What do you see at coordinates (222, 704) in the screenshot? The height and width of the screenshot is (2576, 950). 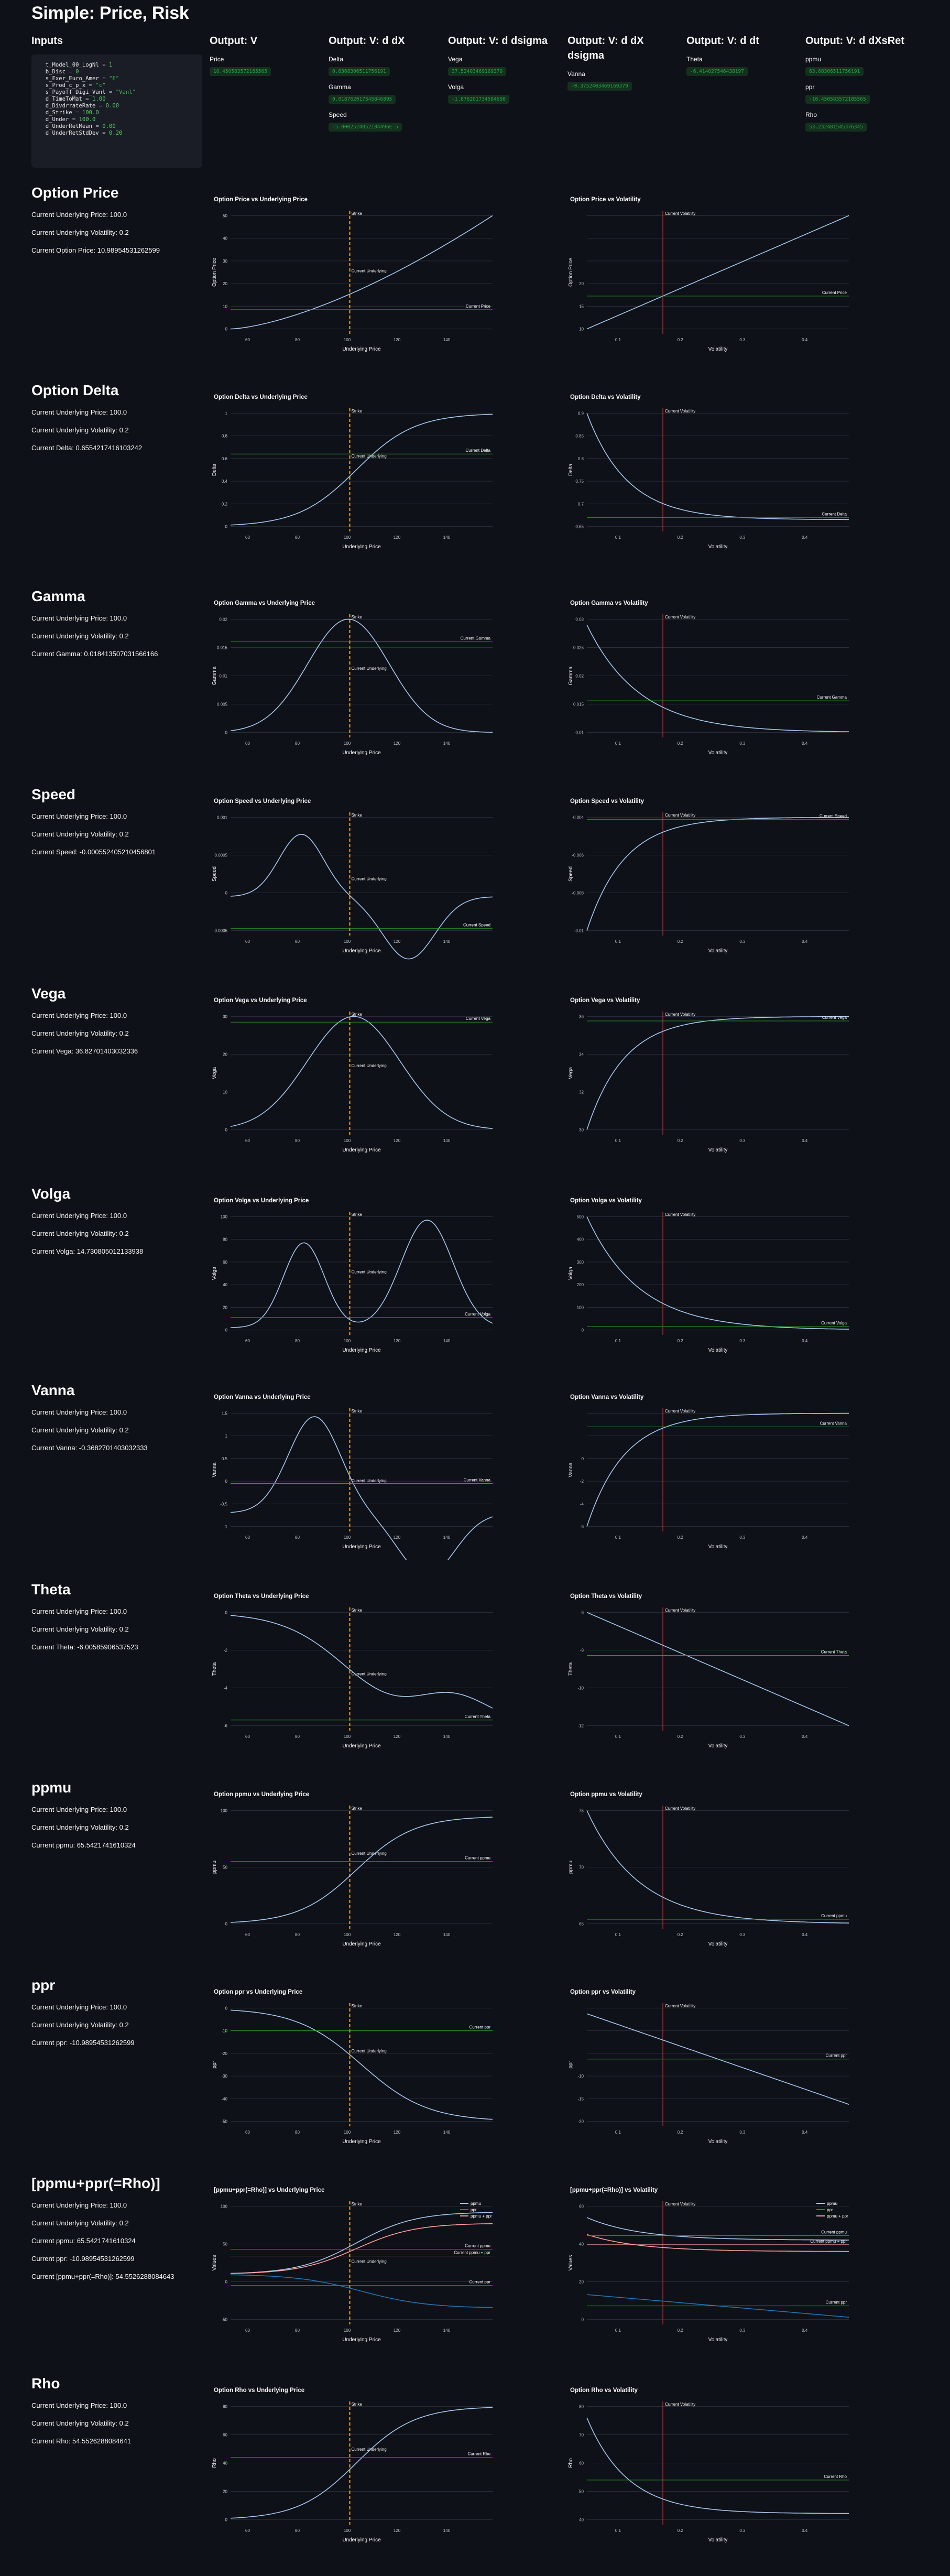 I see `y-tick-label: 0.005` at bounding box center [222, 704].